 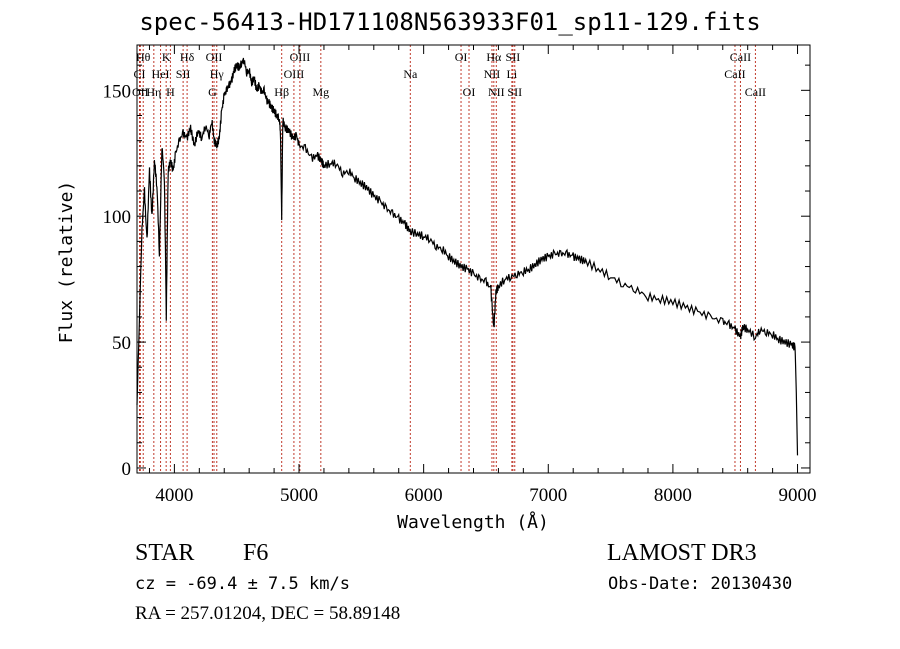 What do you see at coordinates (66, 262) in the screenshot?
I see `y-axis-label: Flux (relative)` at bounding box center [66, 262].